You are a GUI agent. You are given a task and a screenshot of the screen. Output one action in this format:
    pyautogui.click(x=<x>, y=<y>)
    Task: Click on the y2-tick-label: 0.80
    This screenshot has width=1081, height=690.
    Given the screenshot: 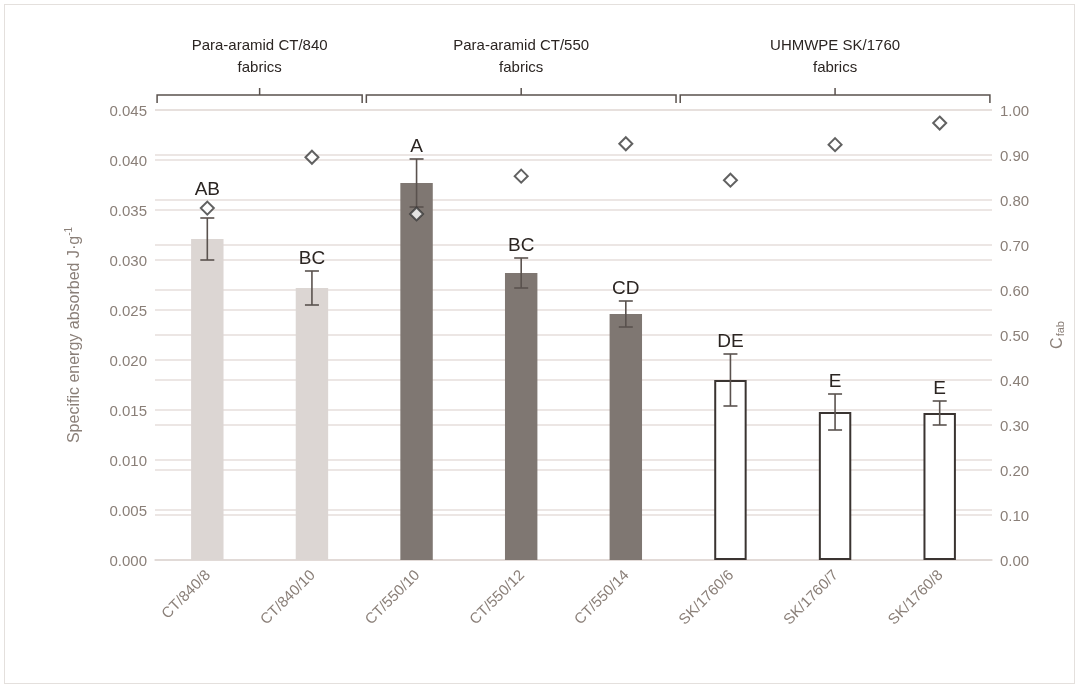 What is the action you would take?
    pyautogui.click(x=1015, y=200)
    